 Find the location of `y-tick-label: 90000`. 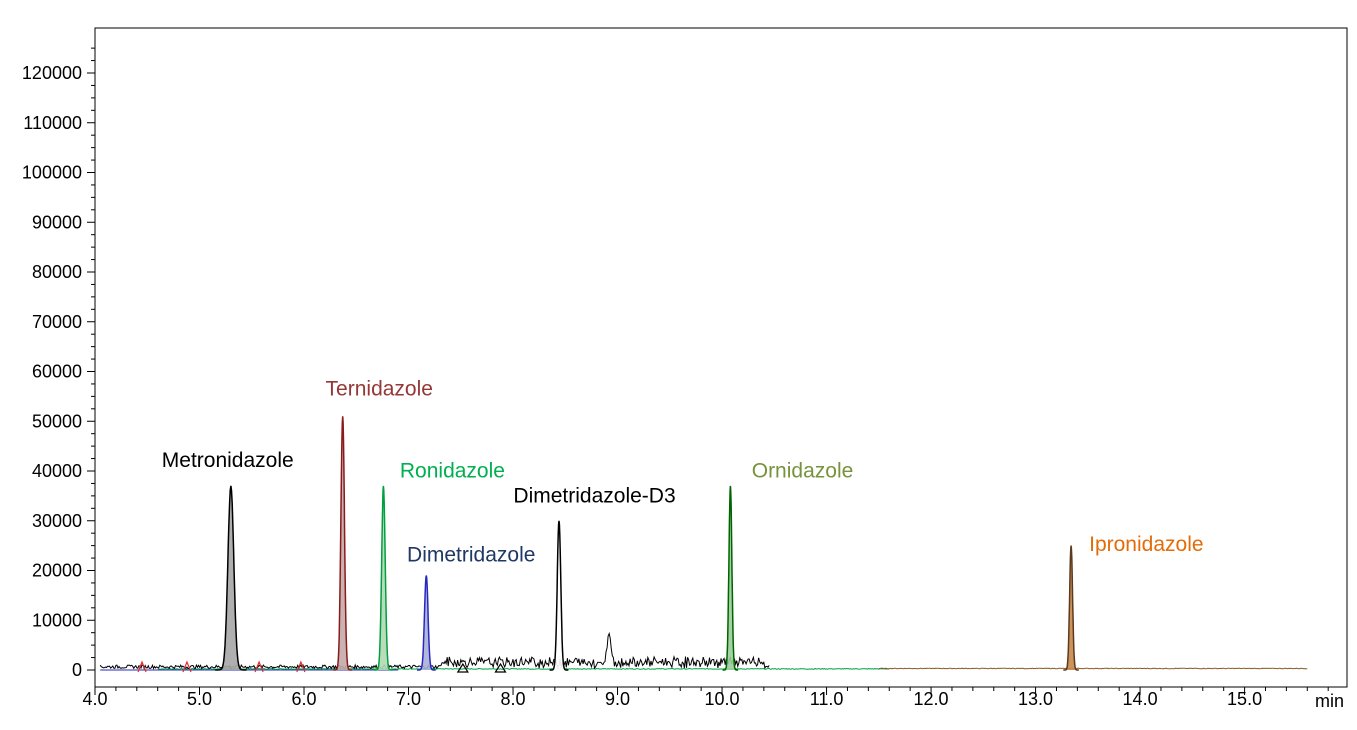

y-tick-label: 90000 is located at coordinates (57, 222).